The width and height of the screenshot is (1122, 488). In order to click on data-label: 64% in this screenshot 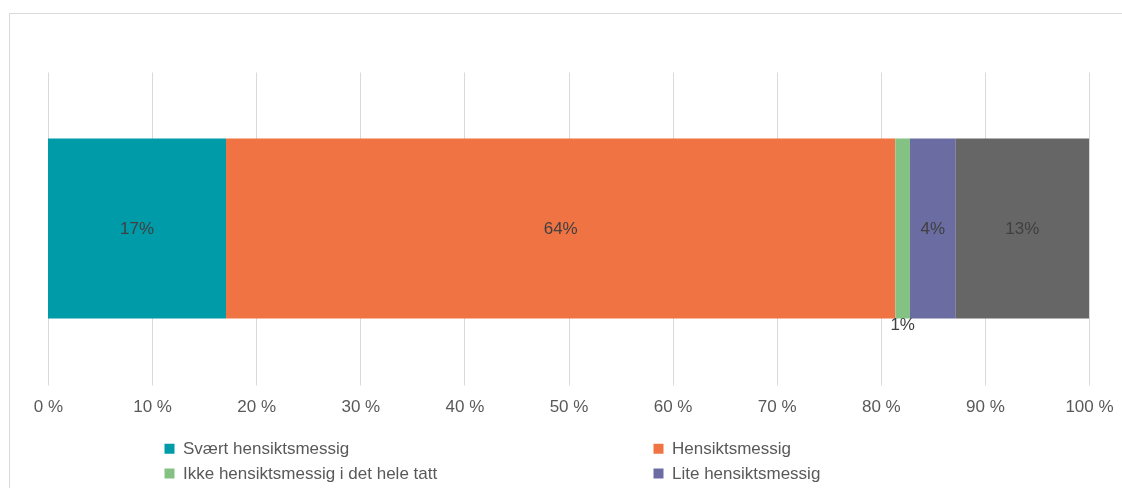, I will do `click(560, 228)`.